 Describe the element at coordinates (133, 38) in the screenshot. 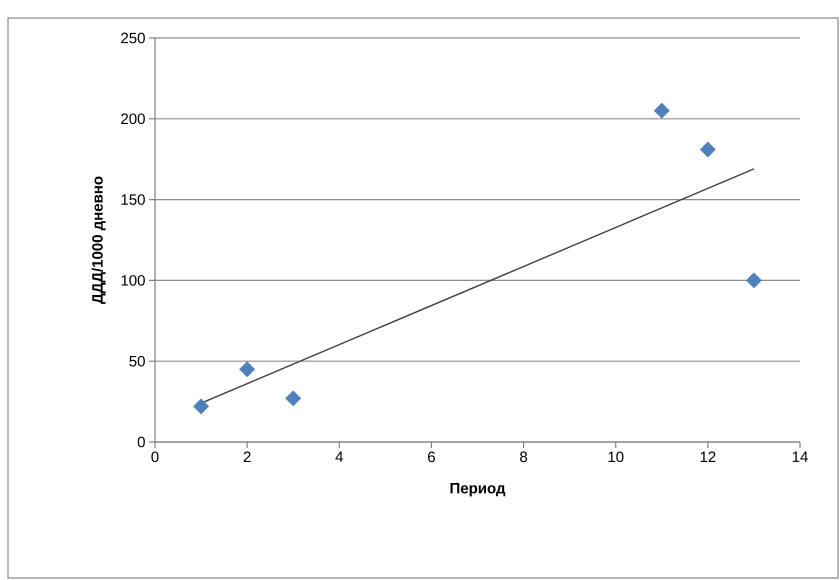

I see `y-tick-label: 250` at that location.